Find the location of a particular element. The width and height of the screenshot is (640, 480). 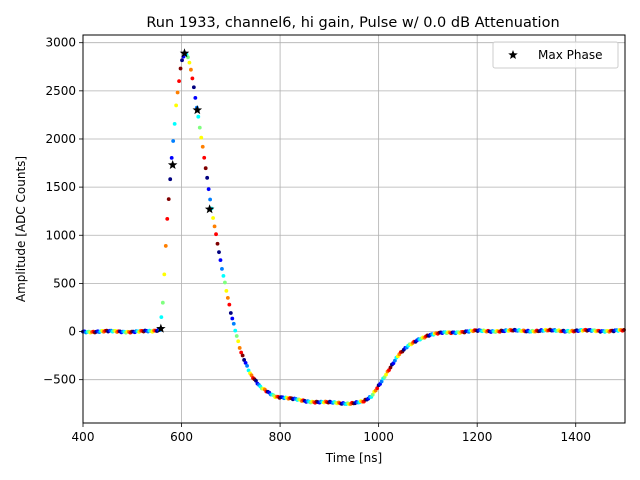

max-phase-markers is located at coordinates (185, 190).